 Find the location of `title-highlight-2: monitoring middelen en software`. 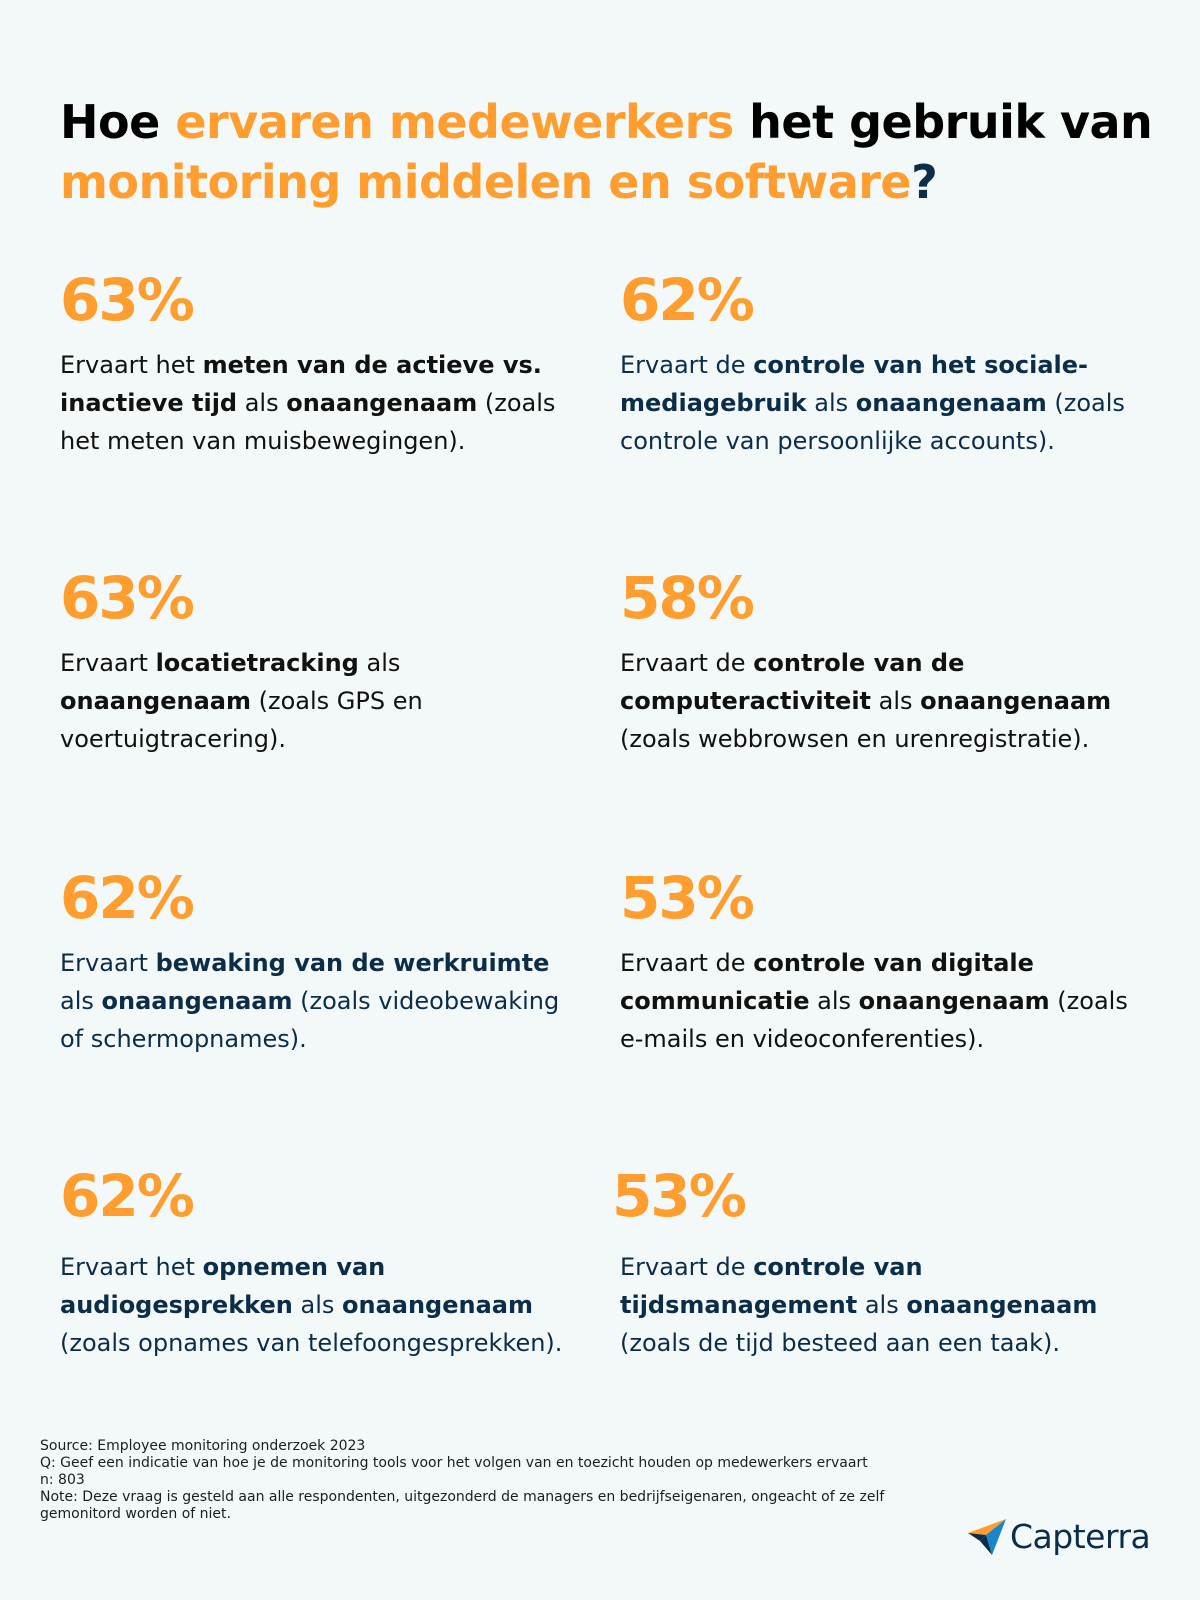

title-highlight-2: monitoring middelen en software is located at coordinates (486, 182).